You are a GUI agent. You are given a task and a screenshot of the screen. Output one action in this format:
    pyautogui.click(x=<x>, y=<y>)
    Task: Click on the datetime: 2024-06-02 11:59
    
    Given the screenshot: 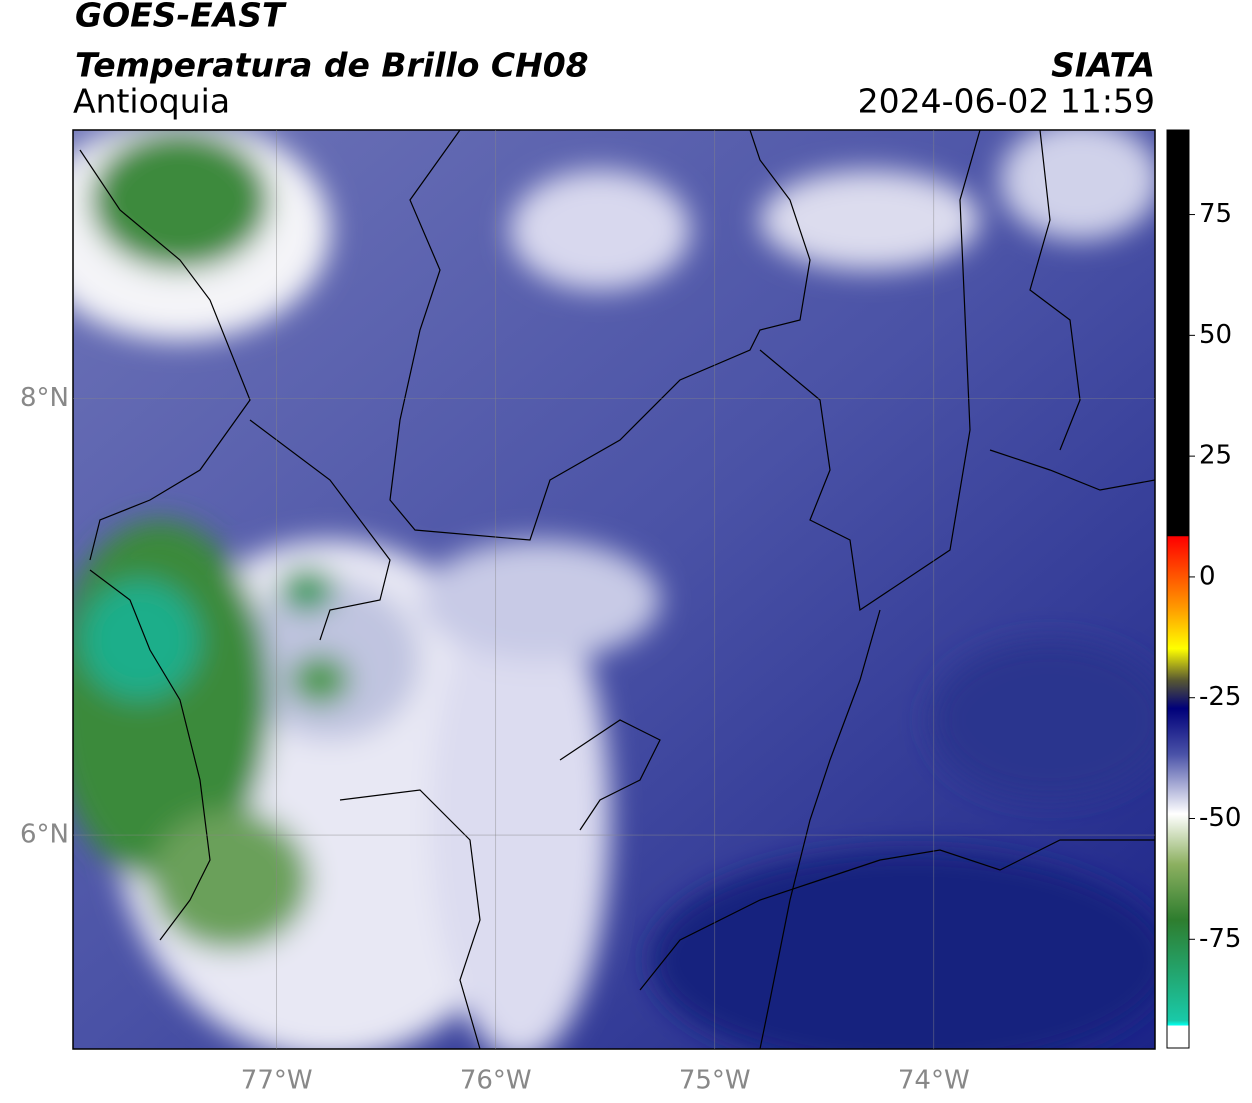 What is the action you would take?
    pyautogui.click(x=1006, y=101)
    